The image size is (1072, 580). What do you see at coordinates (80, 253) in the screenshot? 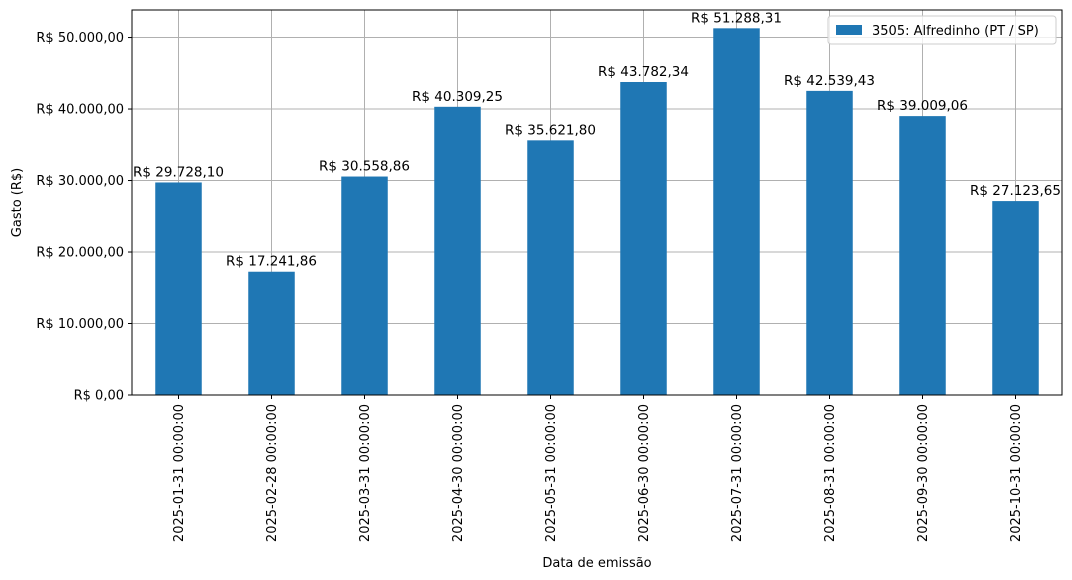
I see `y-tick-label: R$ 20.000,00` at bounding box center [80, 253].